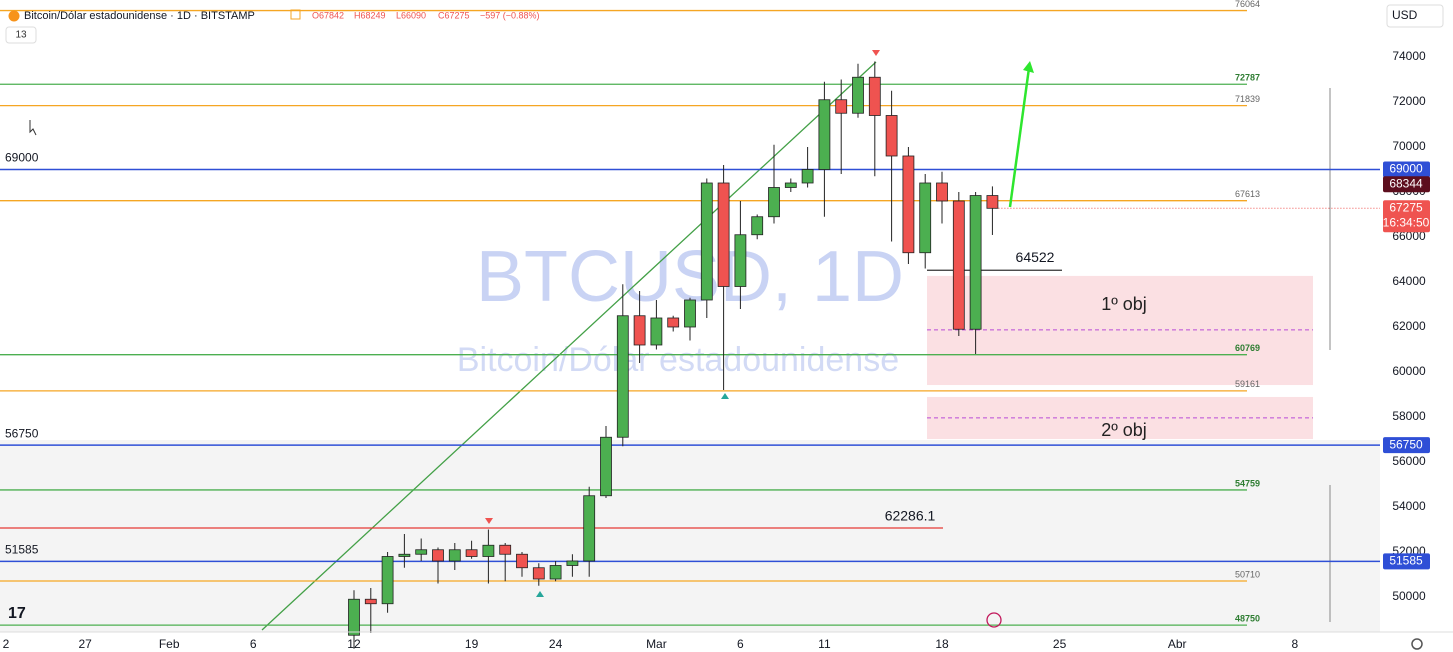  Describe the element at coordinates (678, 360) in the screenshot. I see `watermark-subtitle: Bitcoin/Dólar estadounidense` at that location.